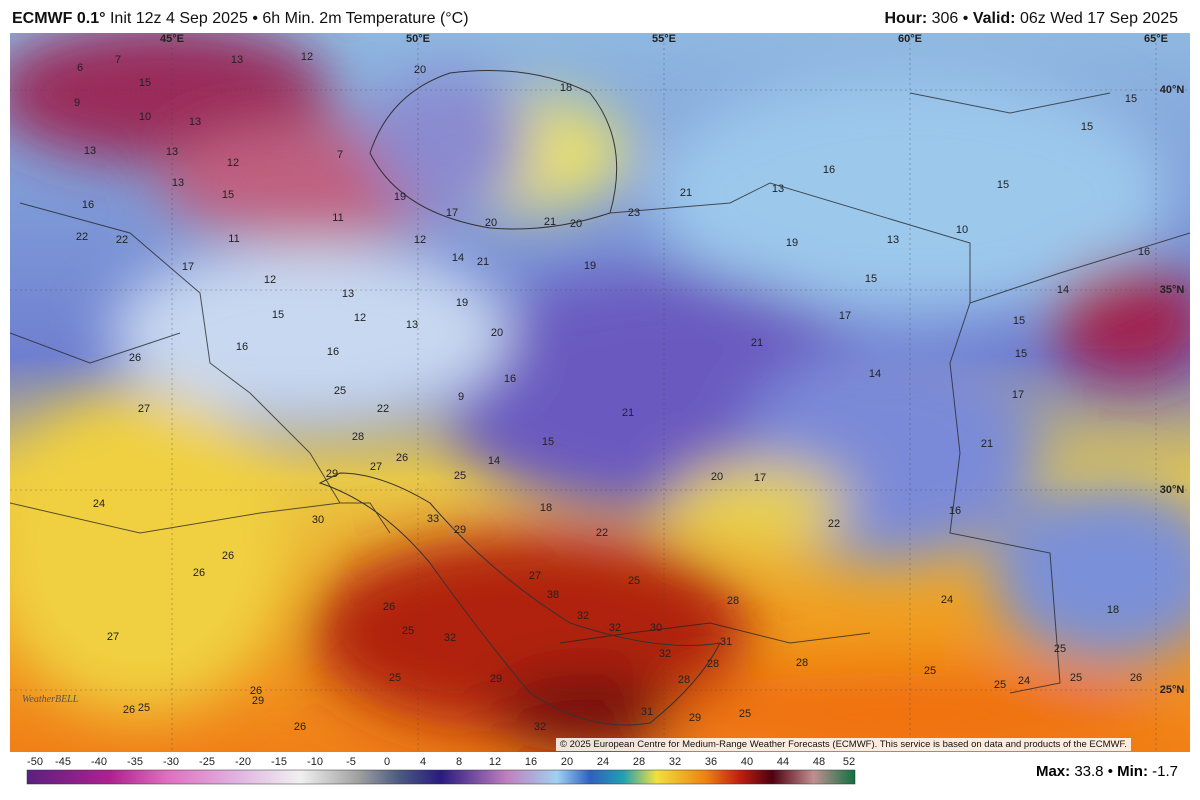 Image resolution: width=1200 pixels, height=800 pixels. Describe the element at coordinates (35, 762) in the screenshot. I see `colorbar-tick: -50` at that location.